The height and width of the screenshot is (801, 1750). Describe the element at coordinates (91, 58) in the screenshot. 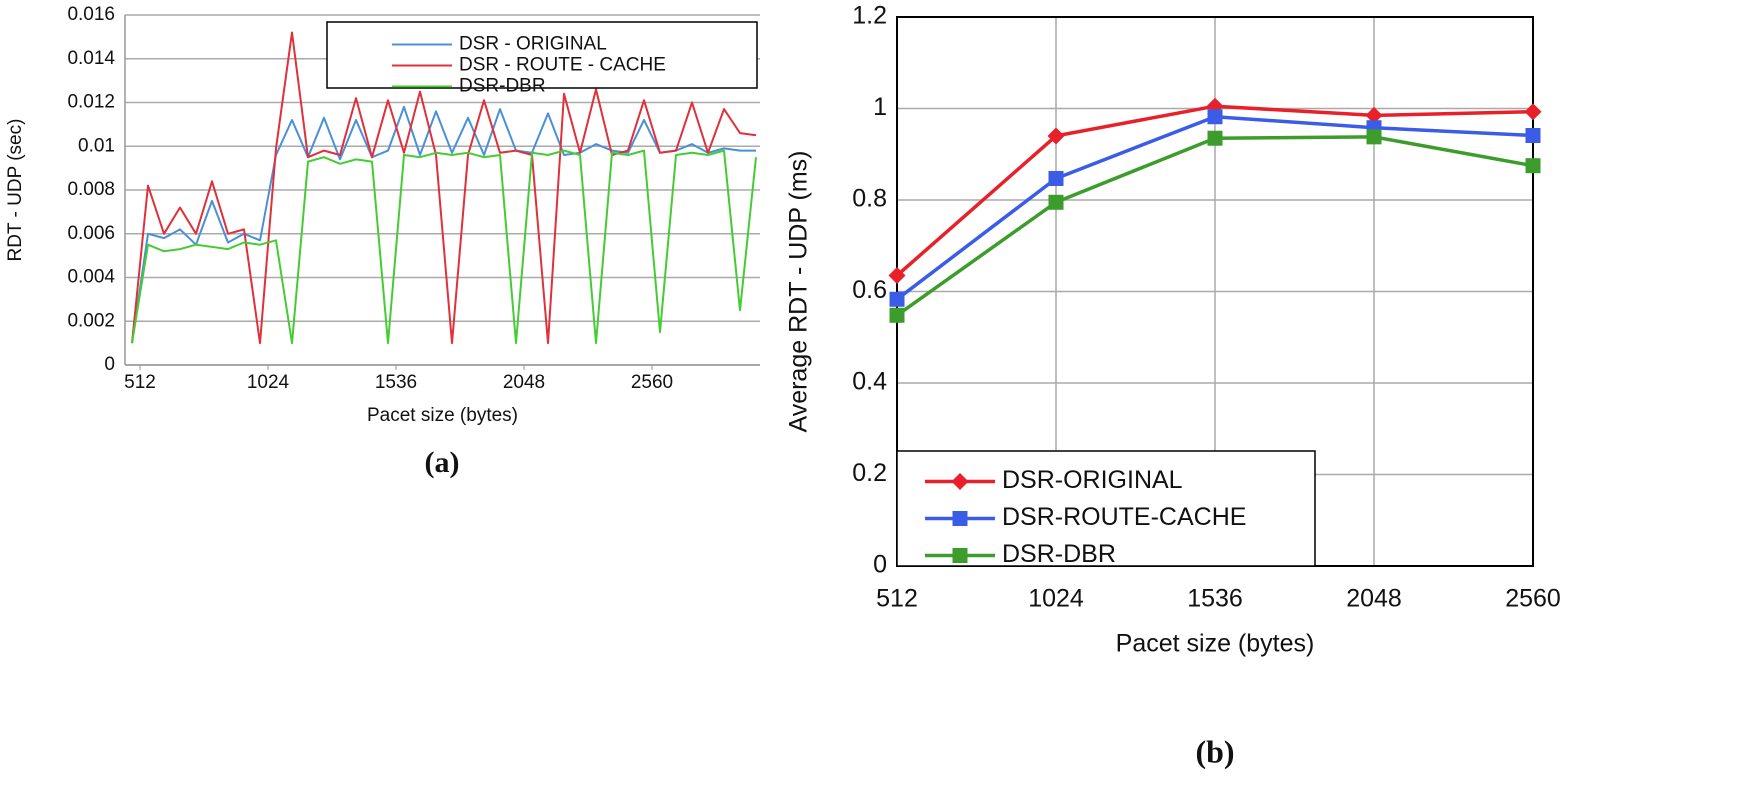

I see `y-tick-label: 0.014` at that location.